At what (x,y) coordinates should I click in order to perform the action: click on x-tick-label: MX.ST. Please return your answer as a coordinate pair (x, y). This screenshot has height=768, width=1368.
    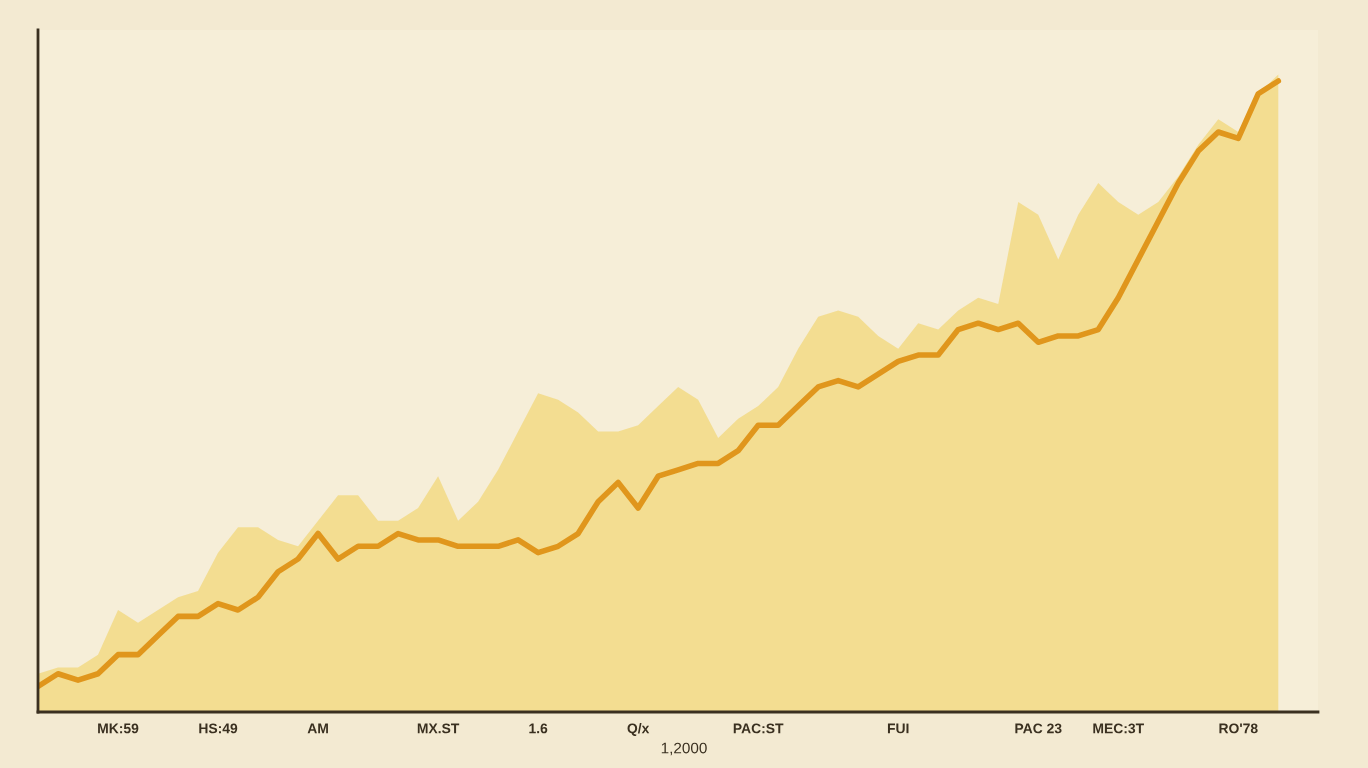
    Looking at the image, I should click on (438, 728).